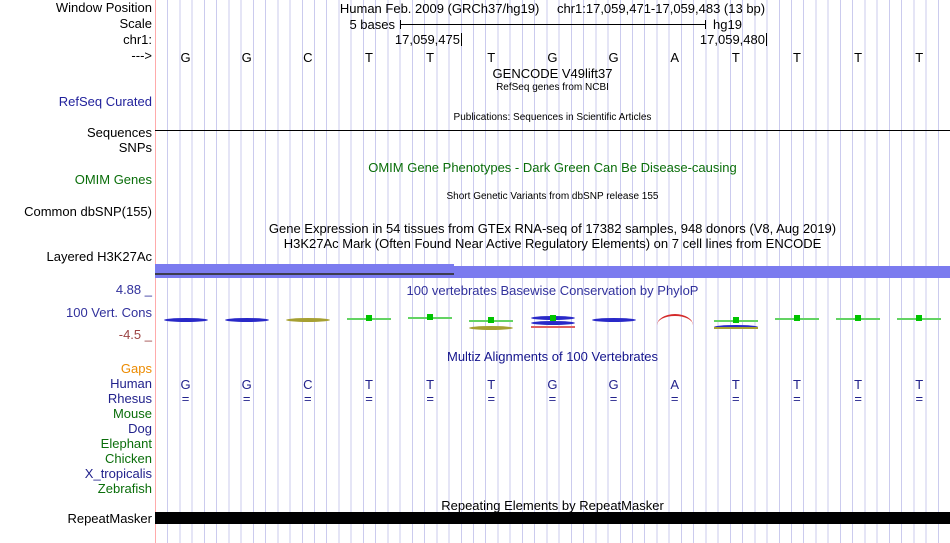  I want to click on label-cons-max: 4.88 _, so click(133, 289).